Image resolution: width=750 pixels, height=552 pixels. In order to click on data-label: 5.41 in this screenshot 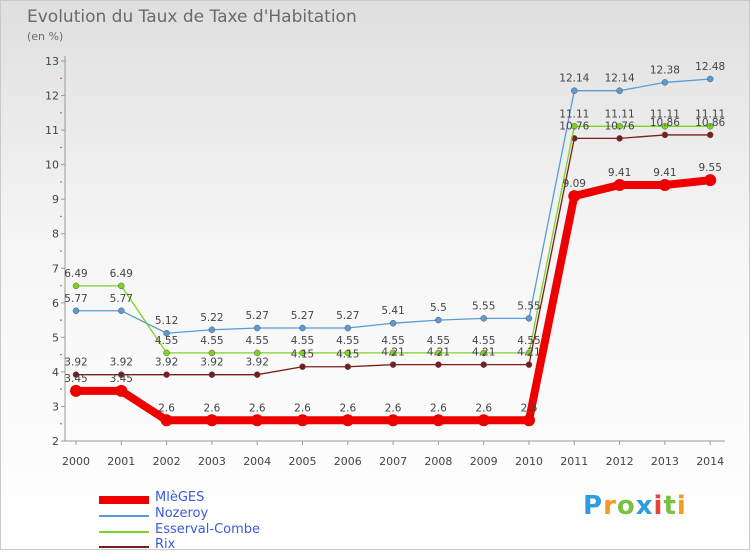, I will do `click(392, 311)`.